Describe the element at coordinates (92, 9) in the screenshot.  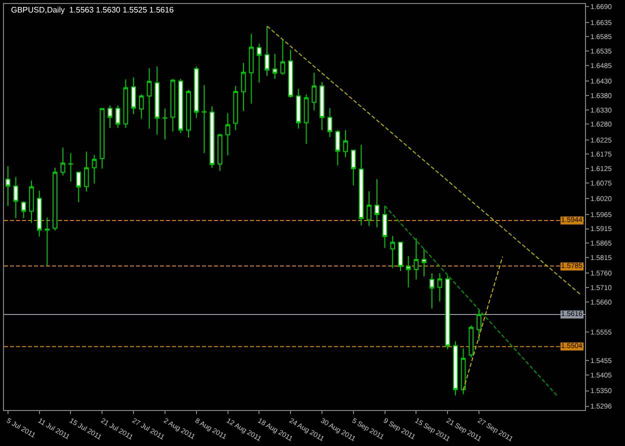
I see `chart-title: GBPUSD,Daily 1.5563 1.5630 1.5525 1.5616` at that location.